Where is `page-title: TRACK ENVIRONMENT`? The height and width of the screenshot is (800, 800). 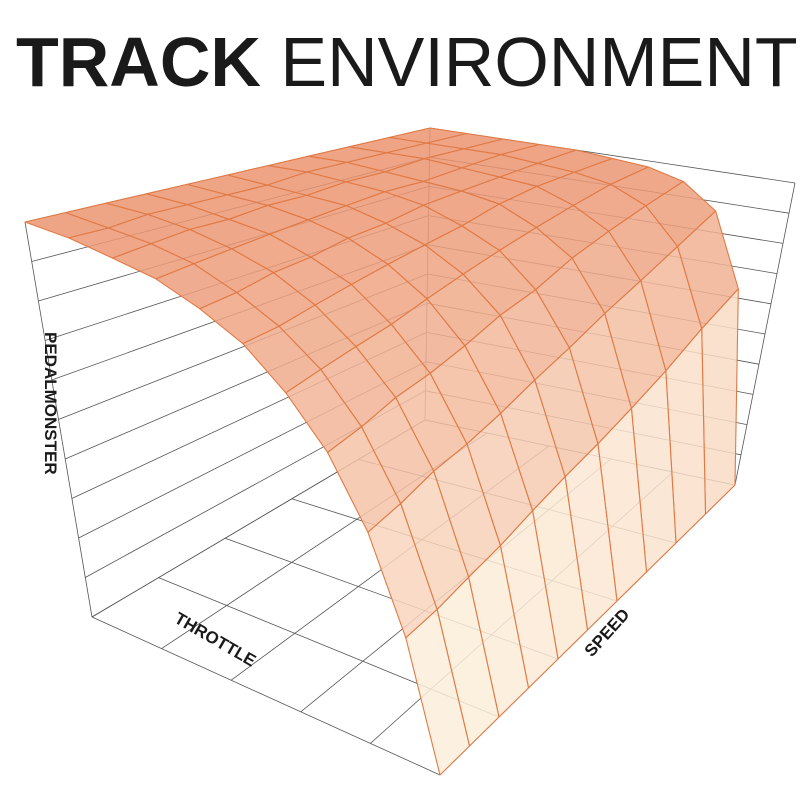
page-title: TRACK ENVIRONMENT is located at coordinates (407, 62).